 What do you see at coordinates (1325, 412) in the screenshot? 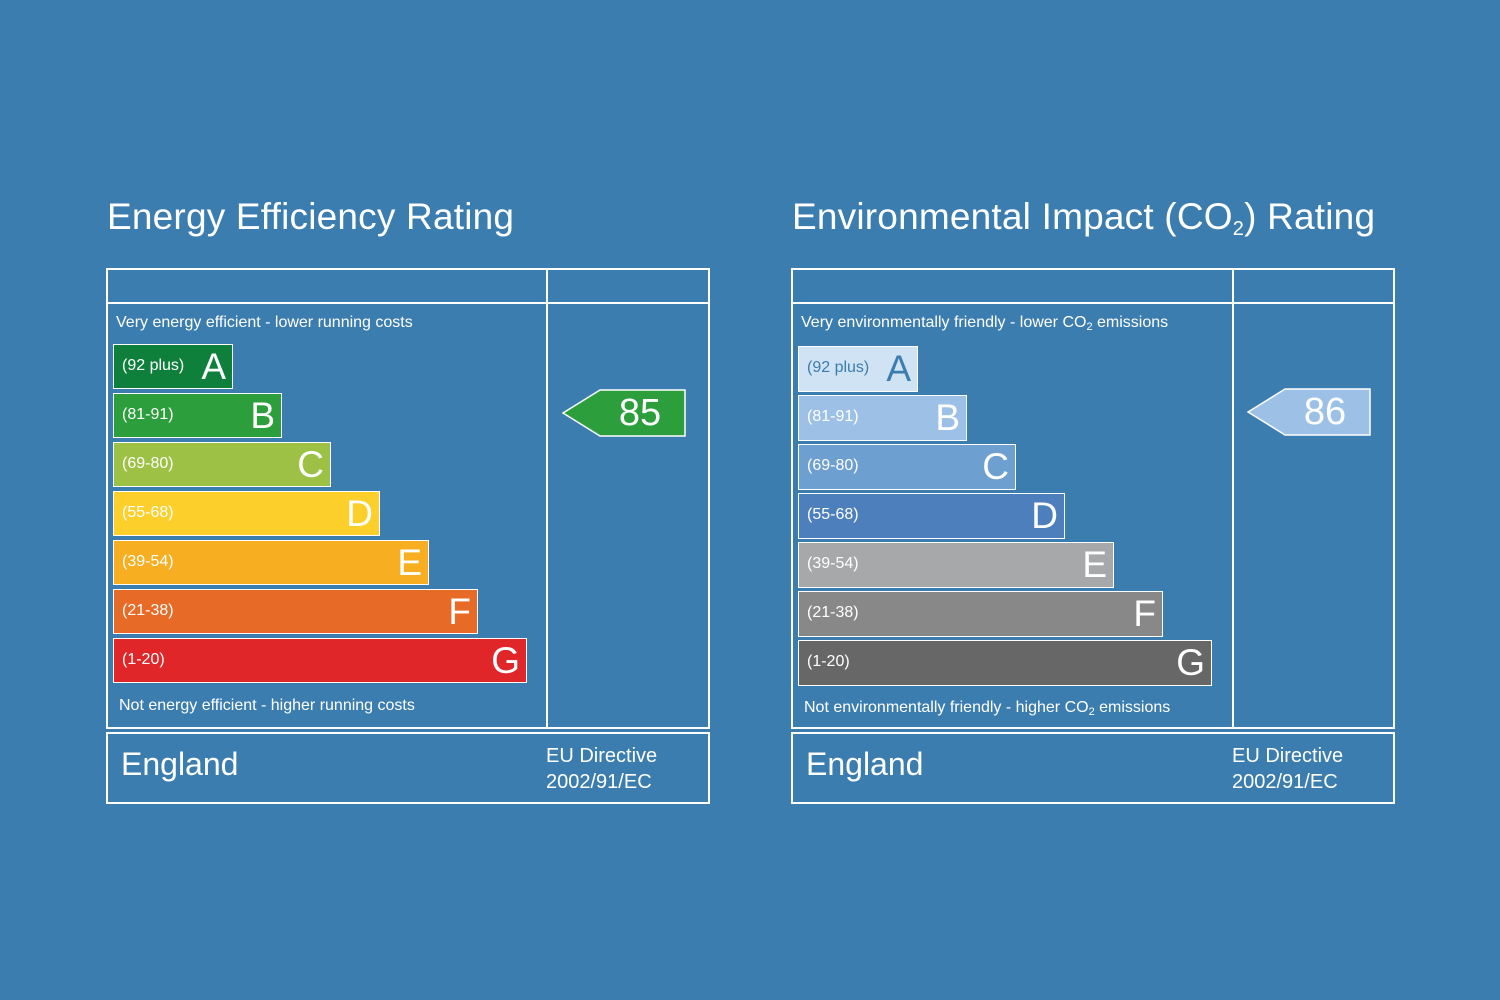
I see `current-rating-value: 86` at bounding box center [1325, 412].